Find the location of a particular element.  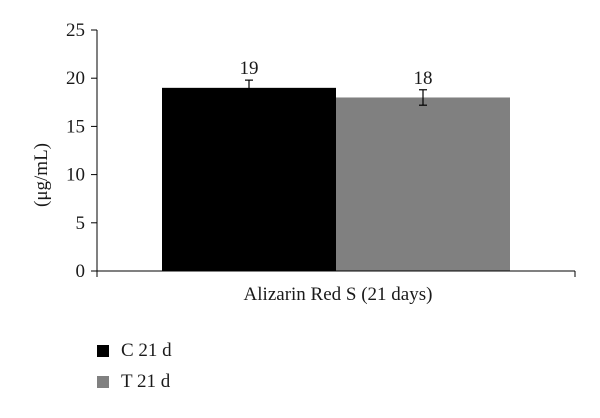

data-label: 18 is located at coordinates (423, 78).